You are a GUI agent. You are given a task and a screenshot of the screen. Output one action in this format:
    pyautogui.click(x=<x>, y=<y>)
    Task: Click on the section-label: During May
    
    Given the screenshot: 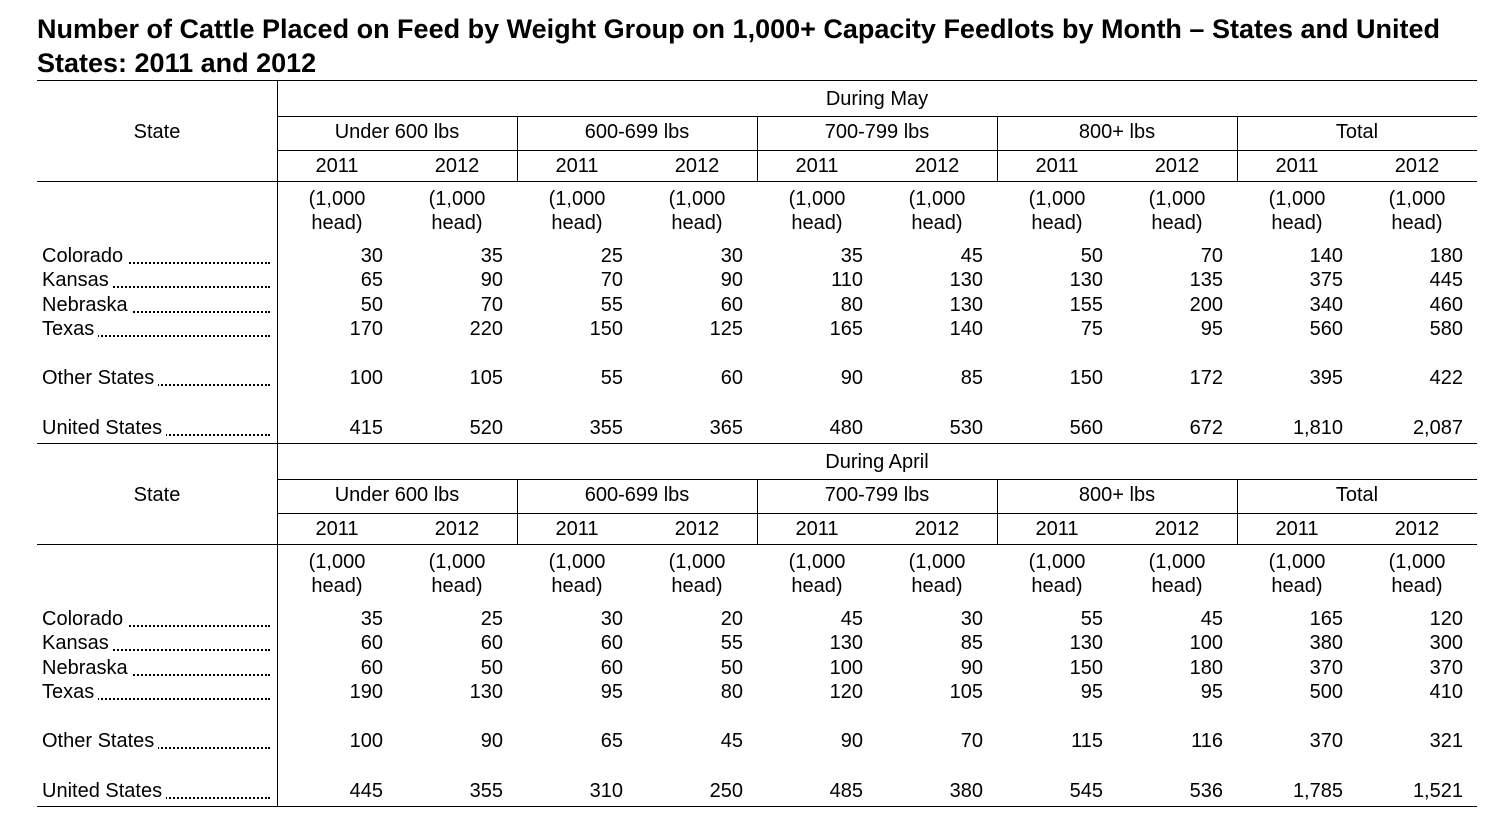 What is the action you would take?
    pyautogui.click(x=877, y=99)
    